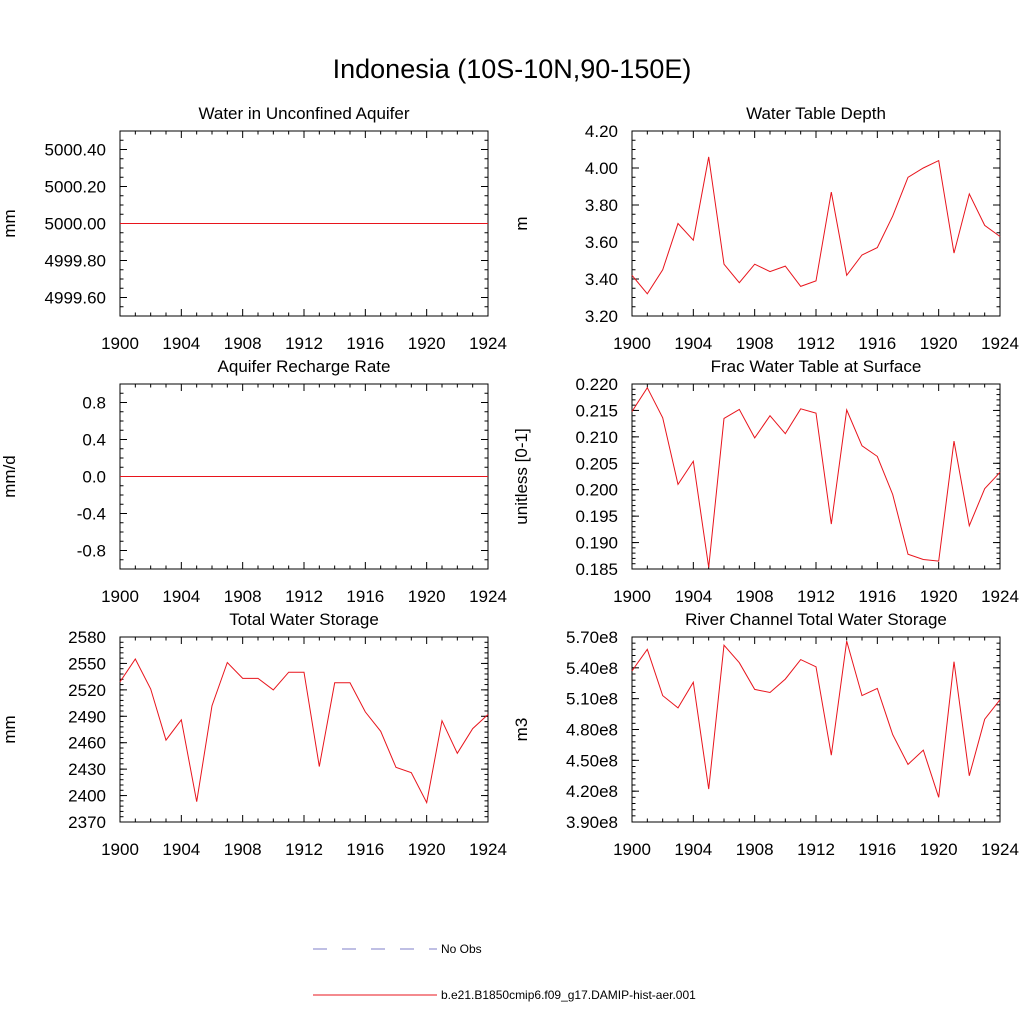  I want to click on figure-title: Indonesia (10S-10N,90-150E), so click(512, 69).